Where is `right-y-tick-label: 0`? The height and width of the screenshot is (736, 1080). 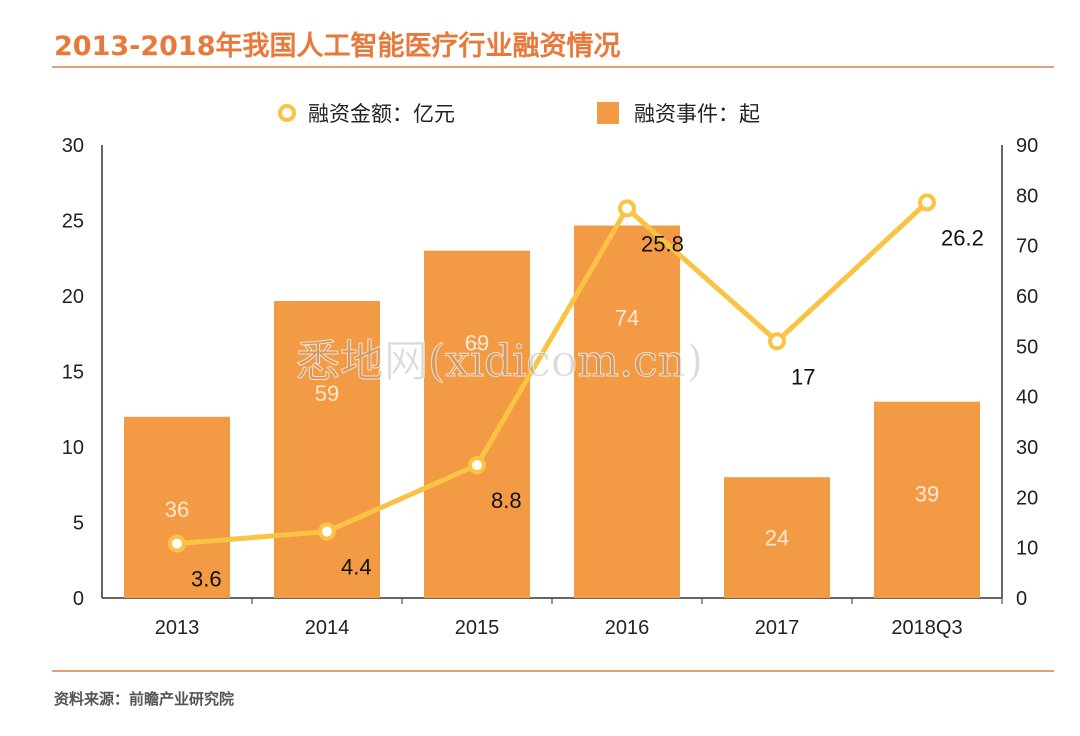
right-y-tick-label: 0 is located at coordinates (1021, 599).